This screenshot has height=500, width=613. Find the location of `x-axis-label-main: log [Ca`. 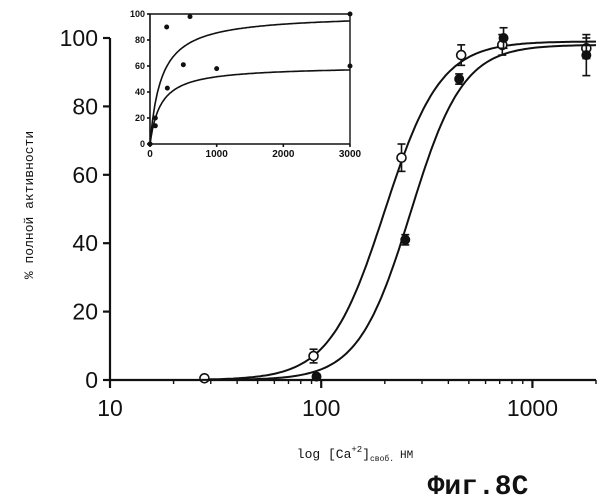

x-axis-label-main: log [Ca is located at coordinates (324, 454).